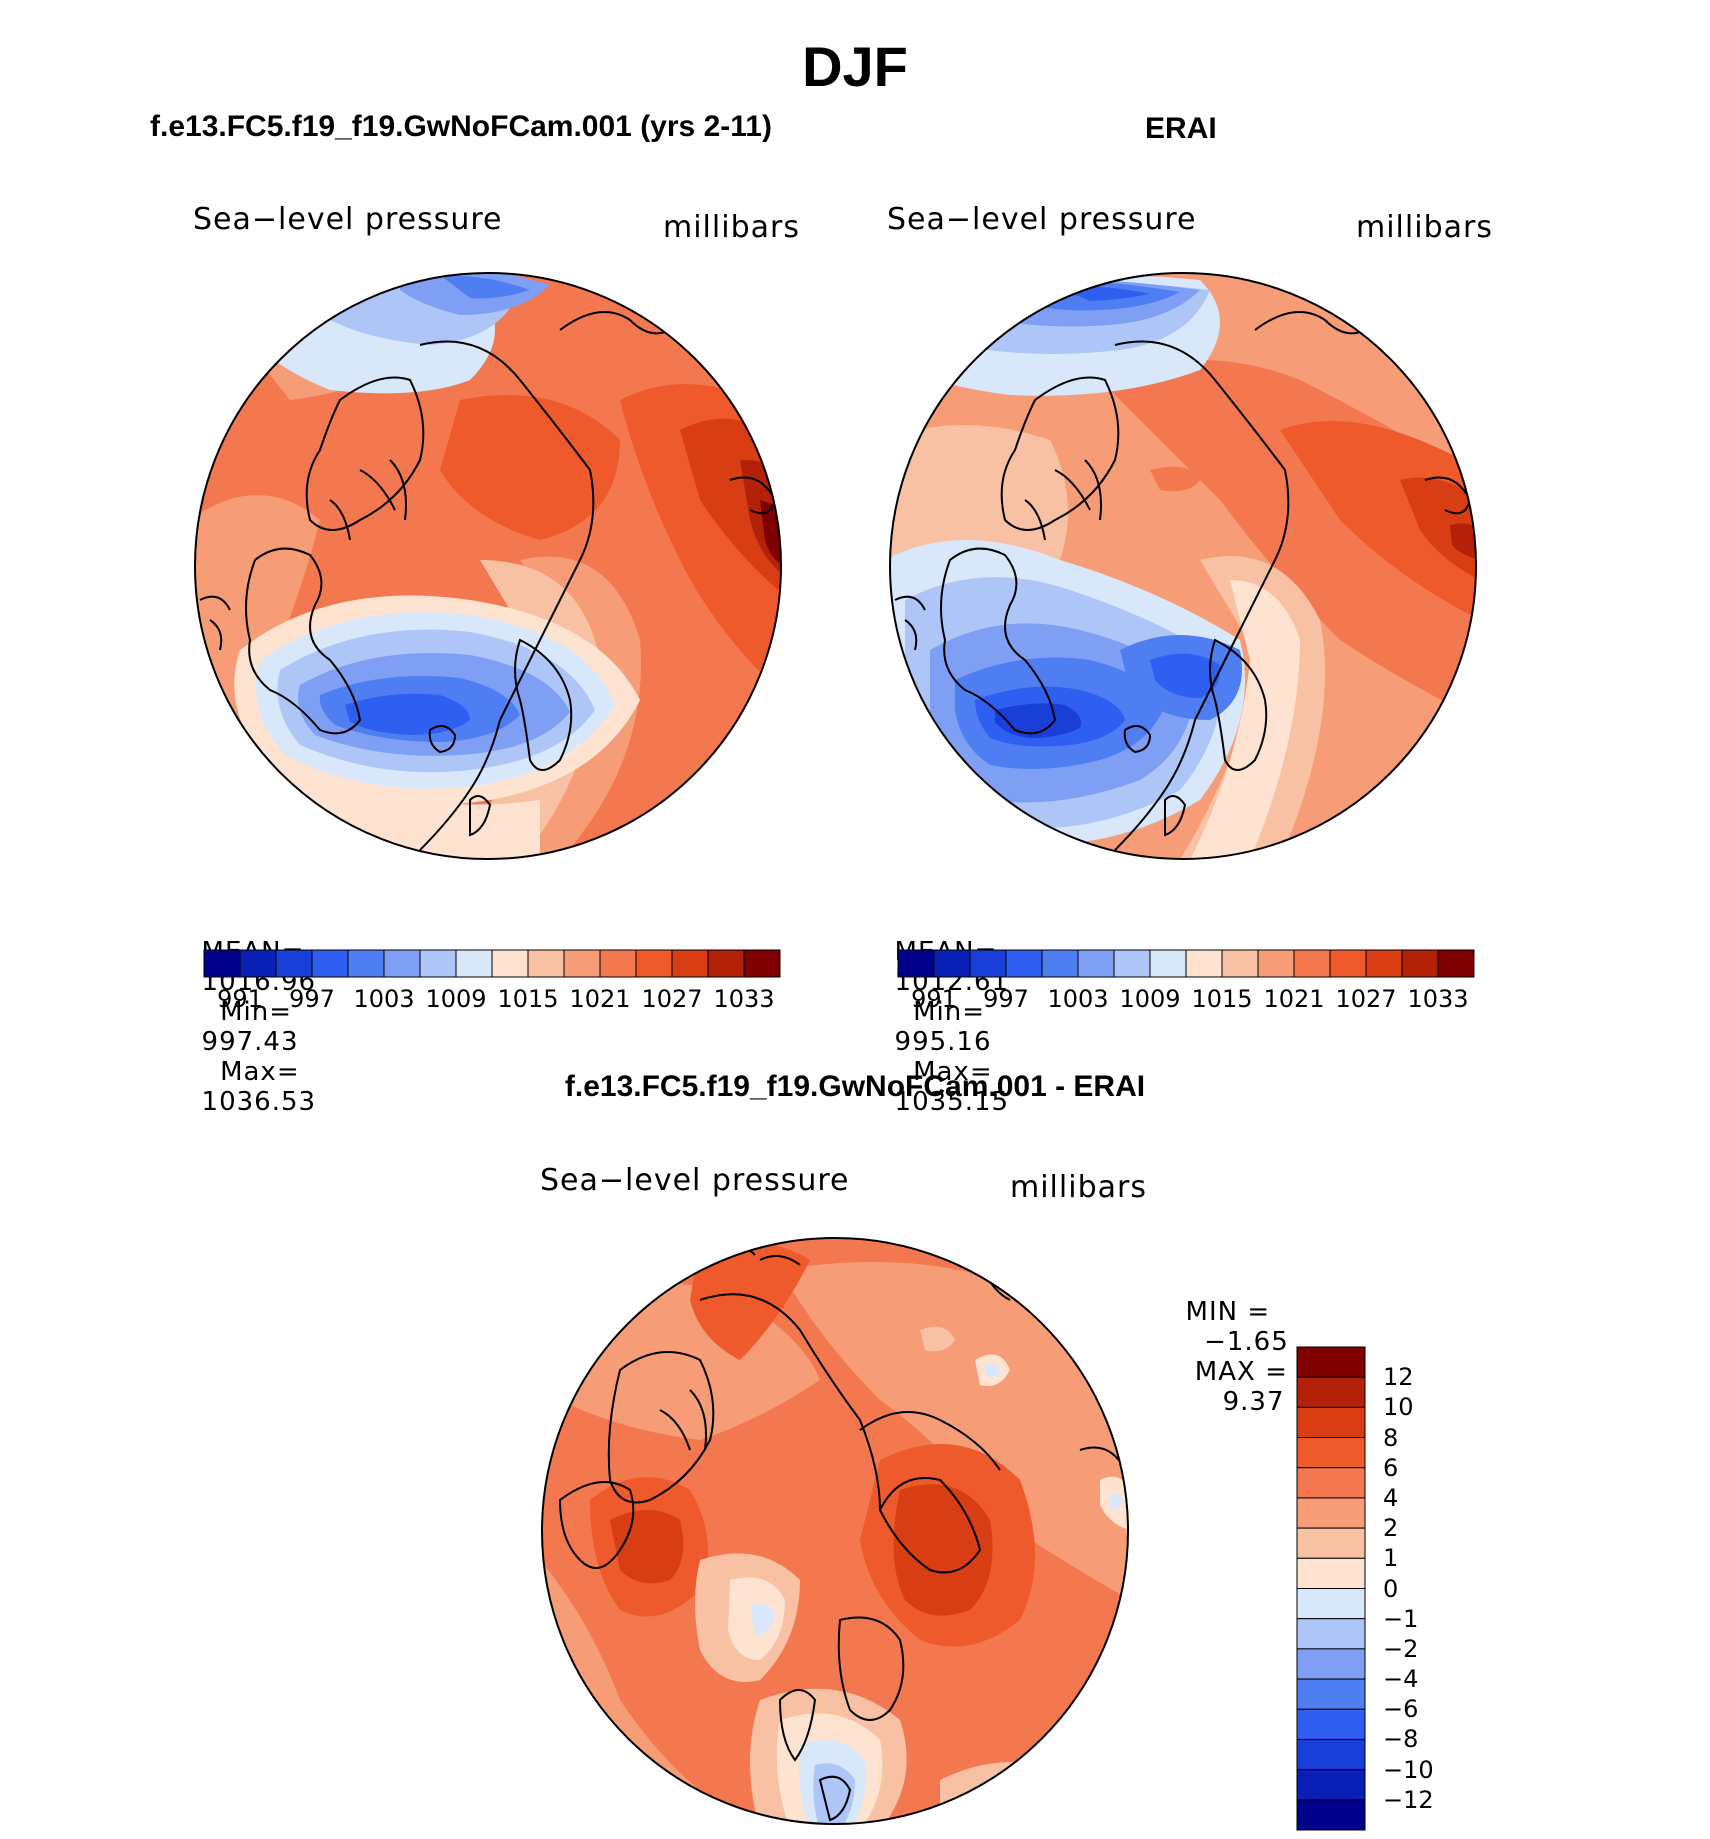 Image resolution: width=1710 pixels, height=1839 pixels. I want to click on difference-colorbar-tick-label: −6, so click(1401, 1709).